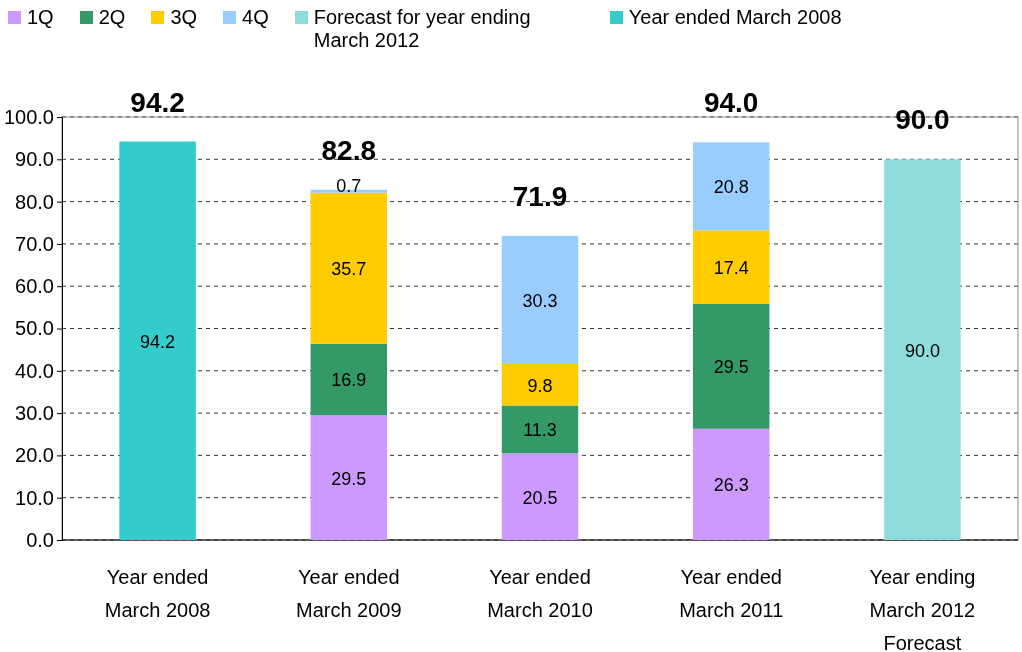 This screenshot has height=652, width=1022. I want to click on data-label: 16.9, so click(349, 380).